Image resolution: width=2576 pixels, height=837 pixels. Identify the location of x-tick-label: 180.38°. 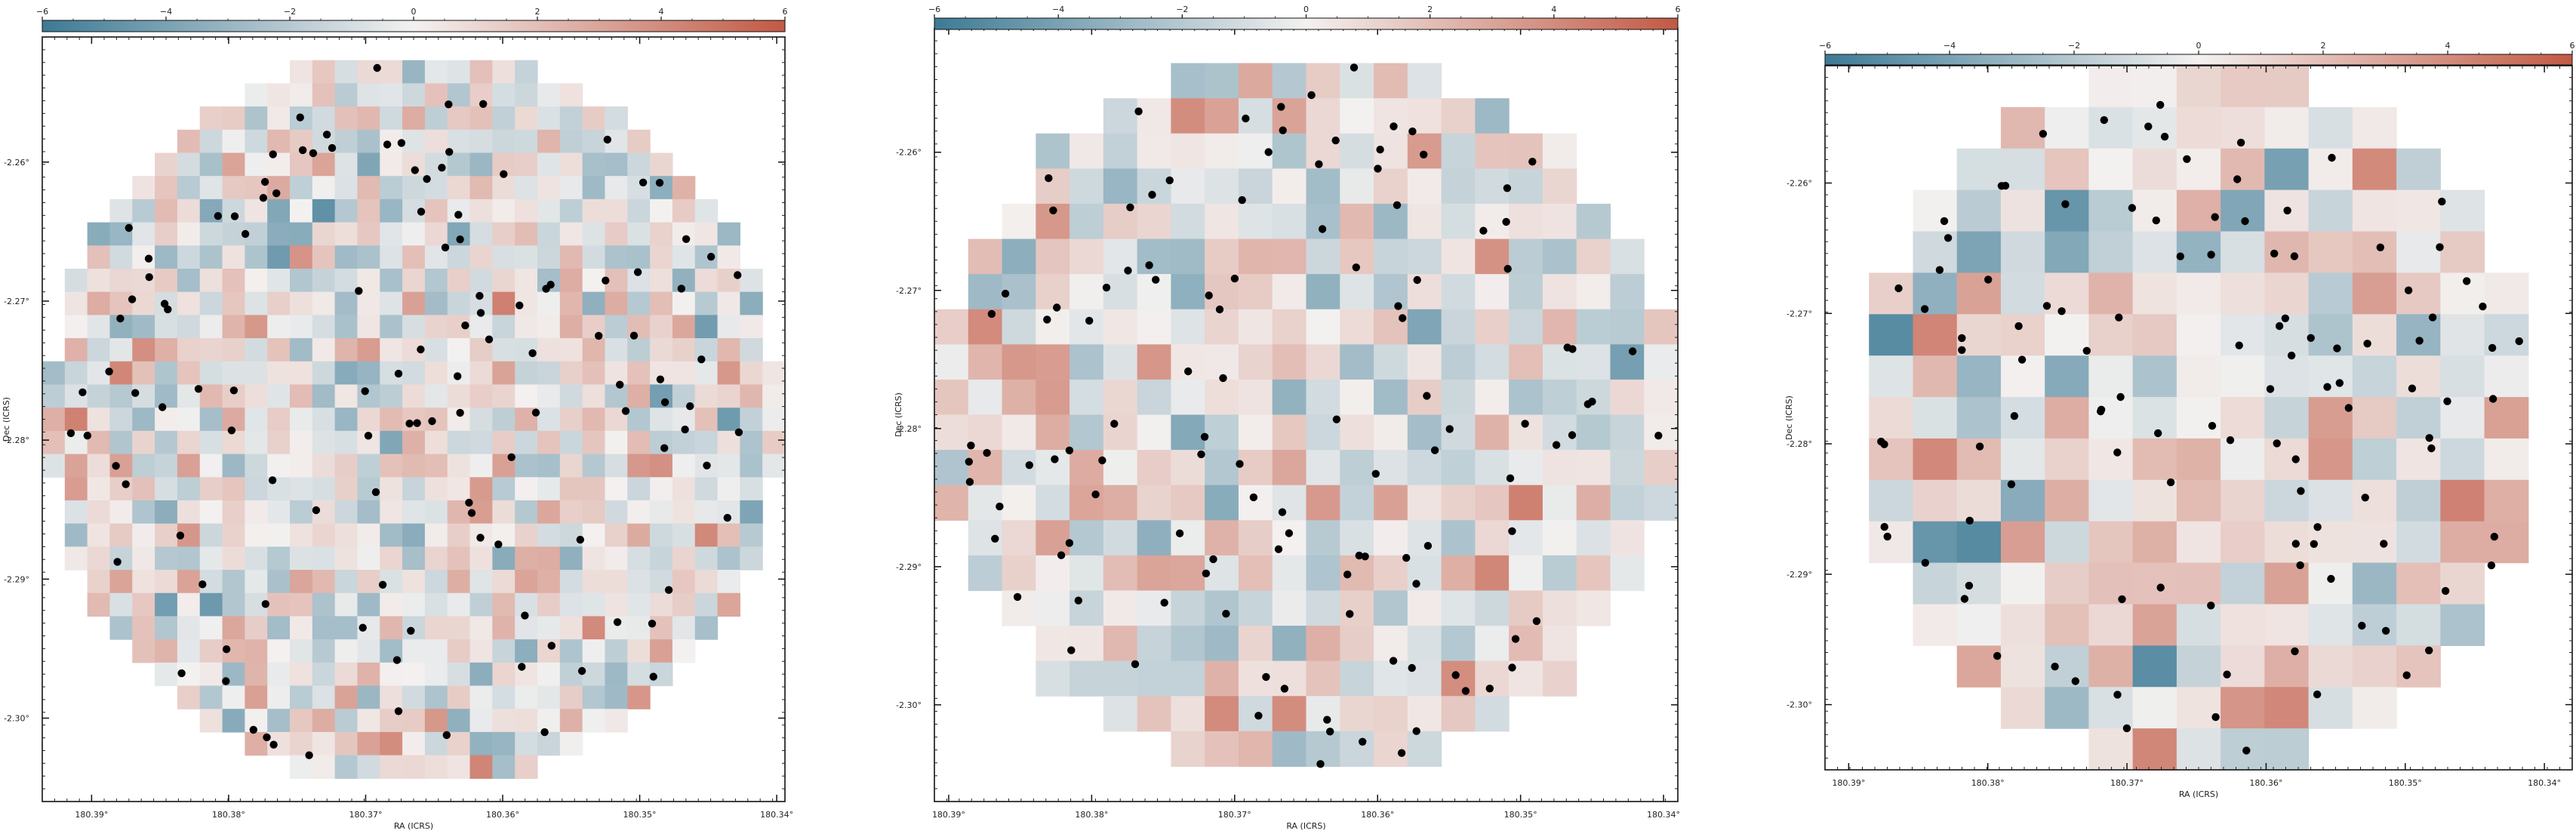
(1988, 783).